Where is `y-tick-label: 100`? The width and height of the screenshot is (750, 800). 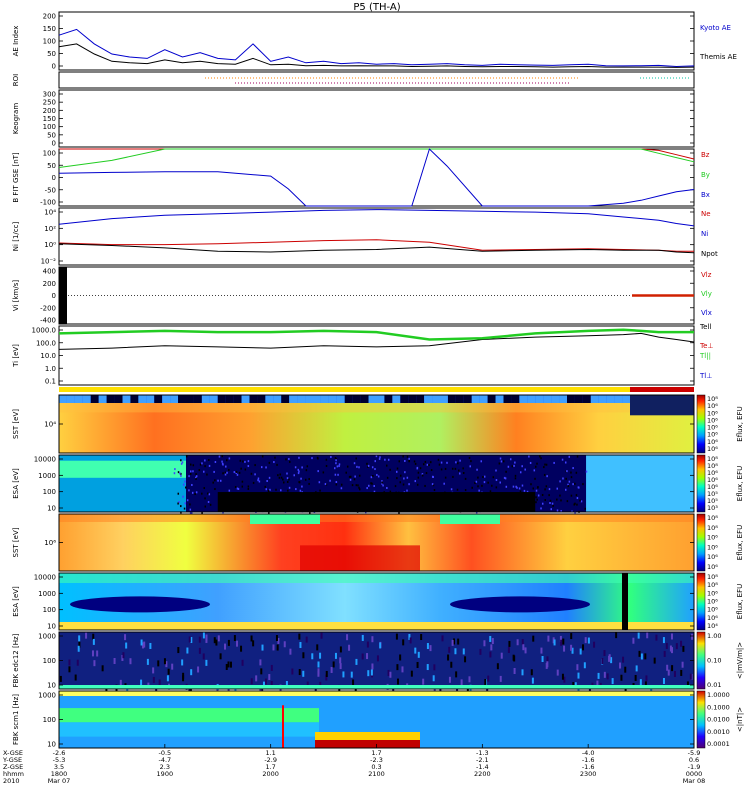 y-tick-label: 100 is located at coordinates (49, 492).